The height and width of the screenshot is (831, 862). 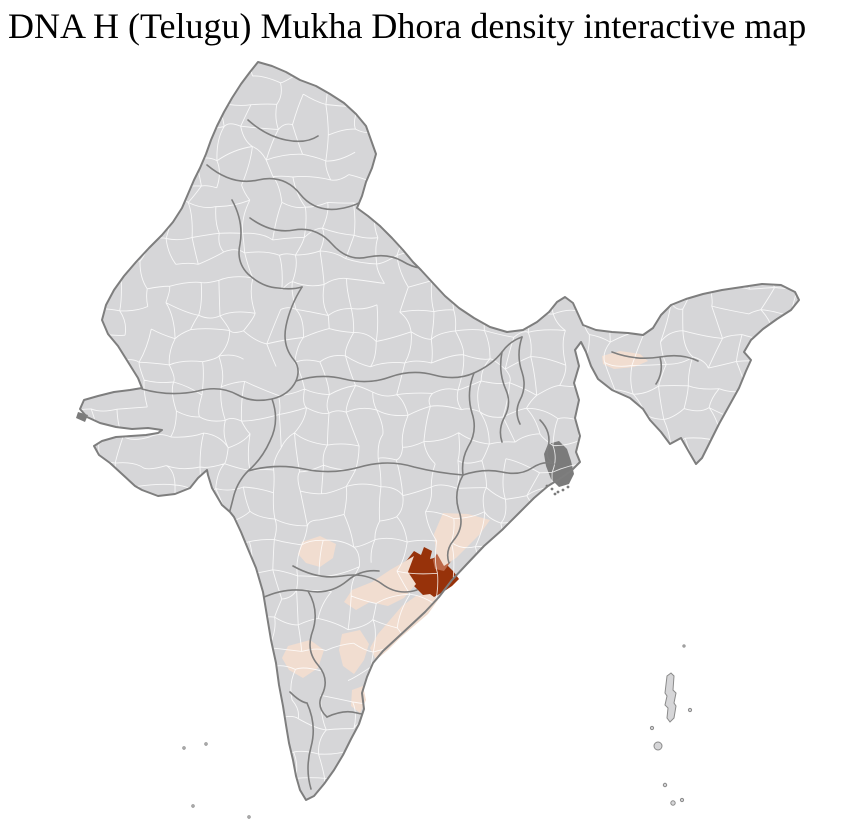 I want to click on district-south-coastal-district, so click(x=354, y=652).